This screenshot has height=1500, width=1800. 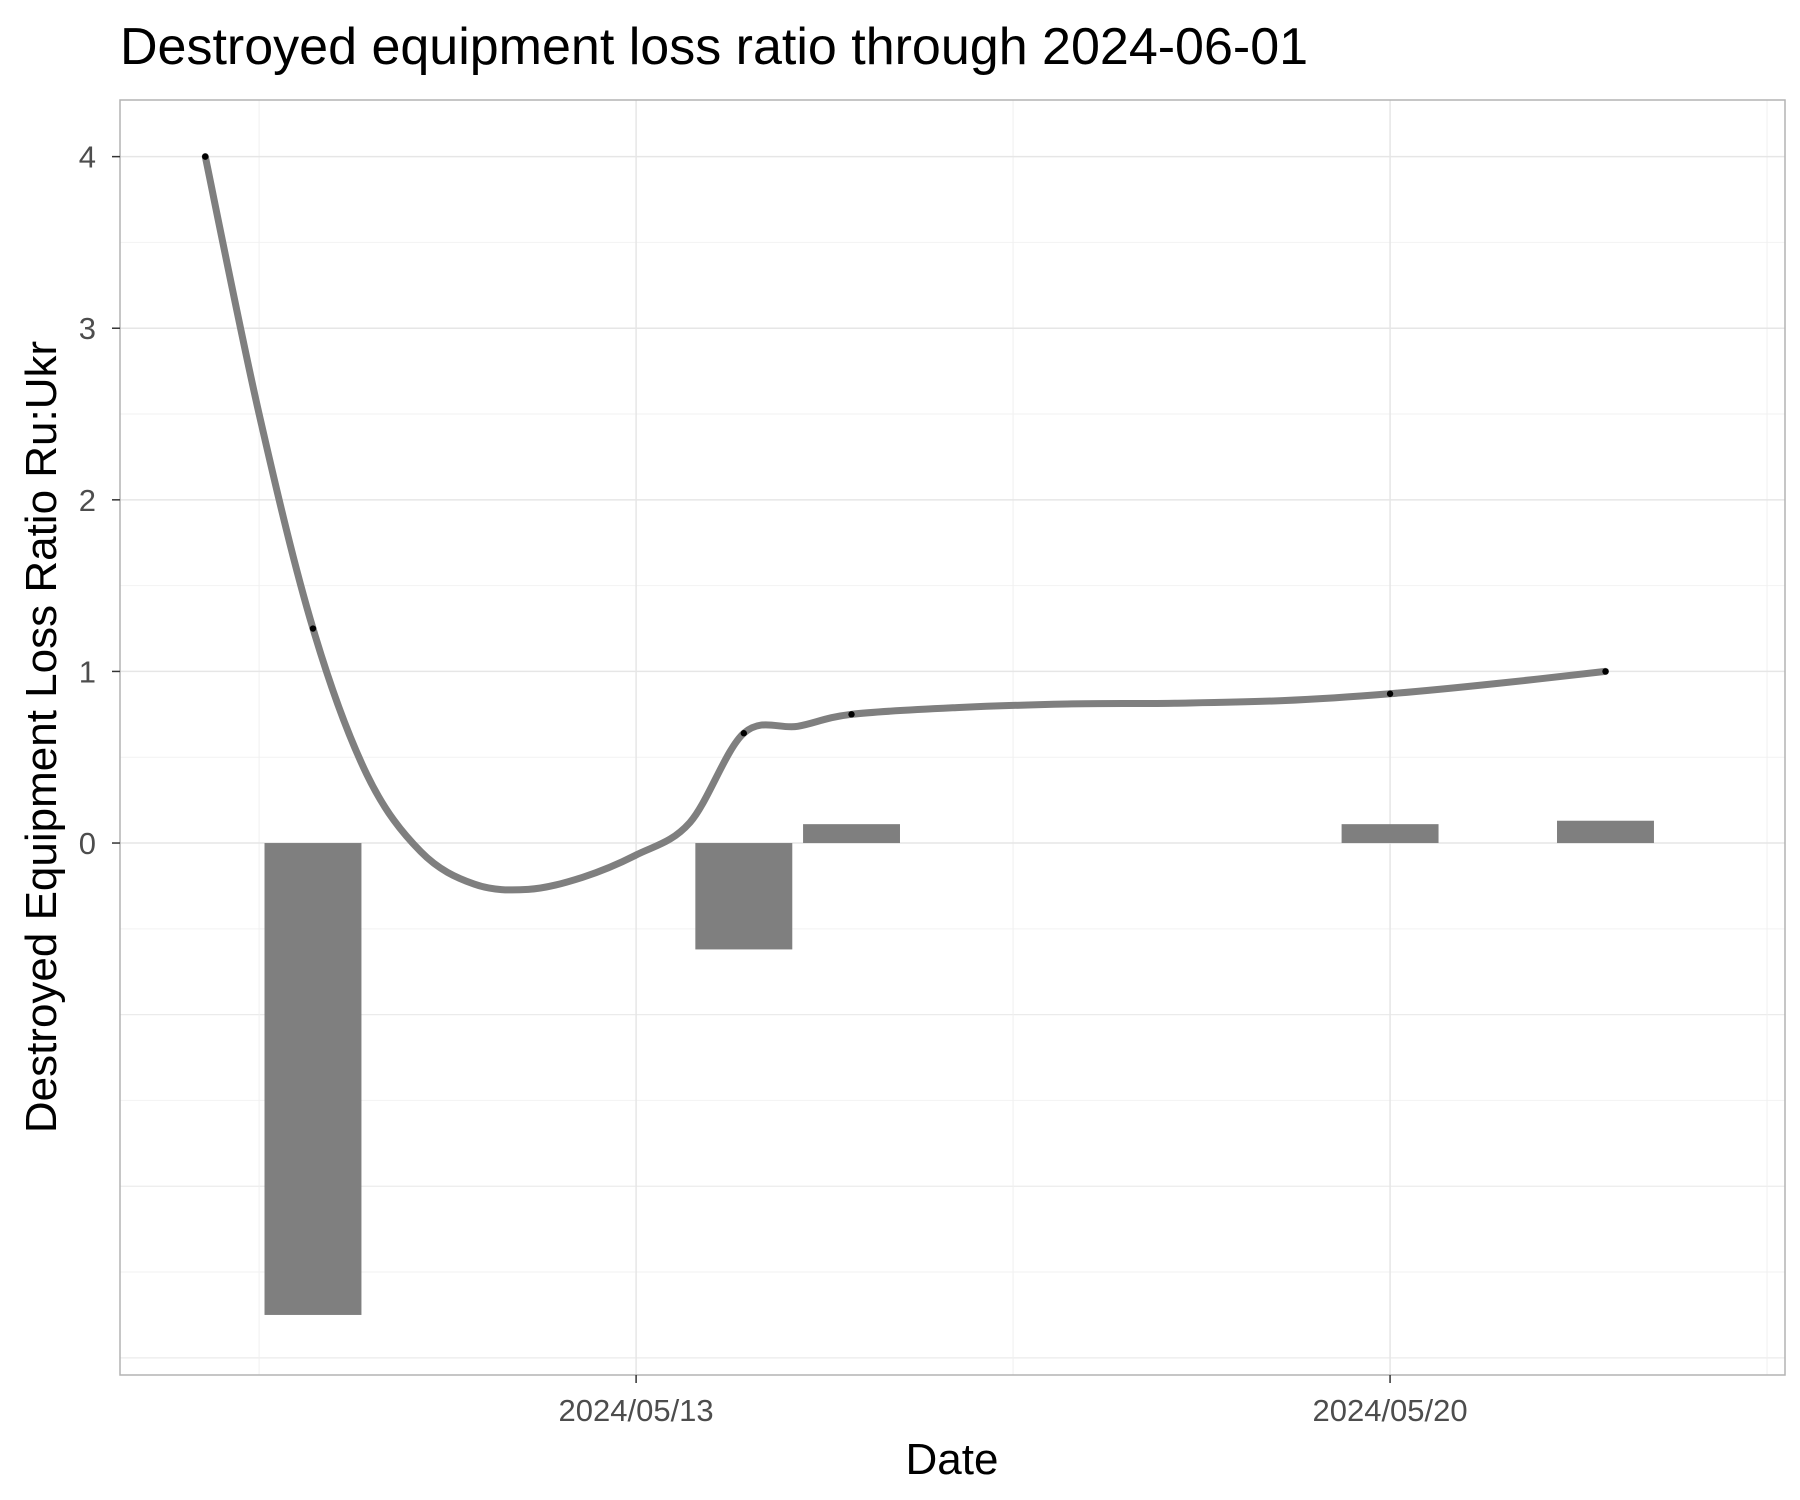 I want to click on y-tick-label: 4, so click(x=87, y=157).